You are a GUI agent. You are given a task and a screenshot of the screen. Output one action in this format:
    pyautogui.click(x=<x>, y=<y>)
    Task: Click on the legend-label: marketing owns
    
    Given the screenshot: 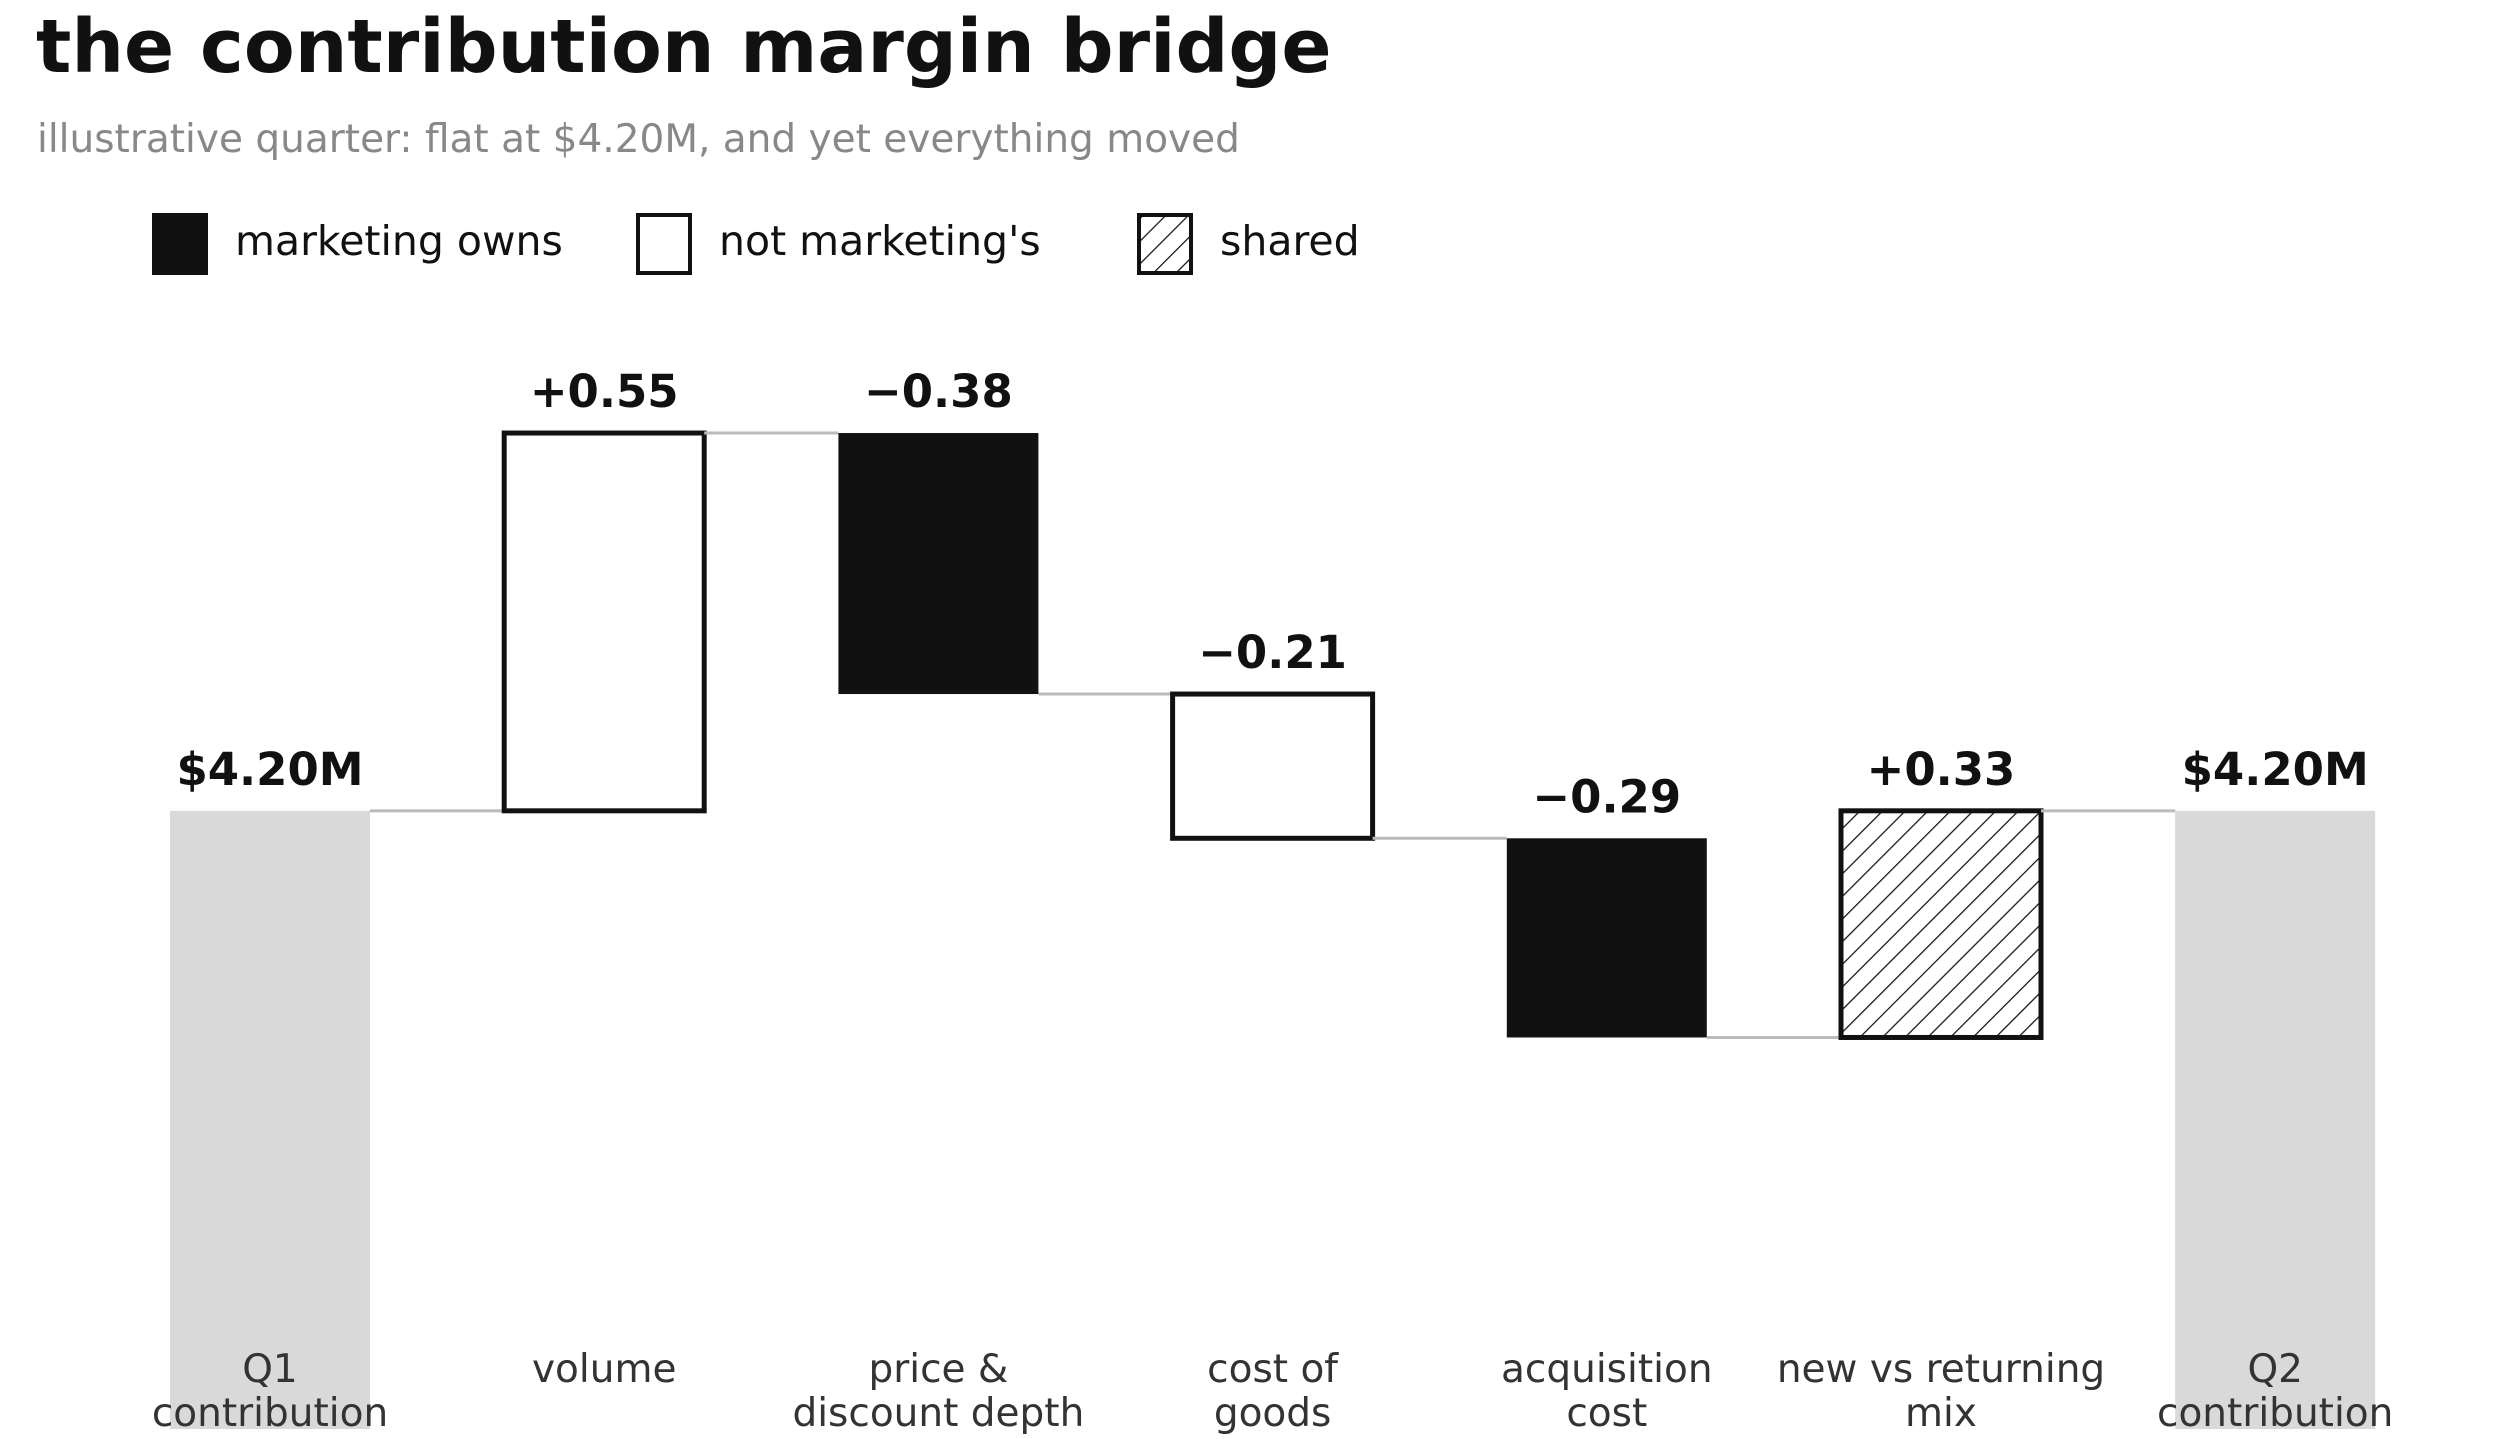 What is the action you would take?
    pyautogui.click(x=399, y=241)
    